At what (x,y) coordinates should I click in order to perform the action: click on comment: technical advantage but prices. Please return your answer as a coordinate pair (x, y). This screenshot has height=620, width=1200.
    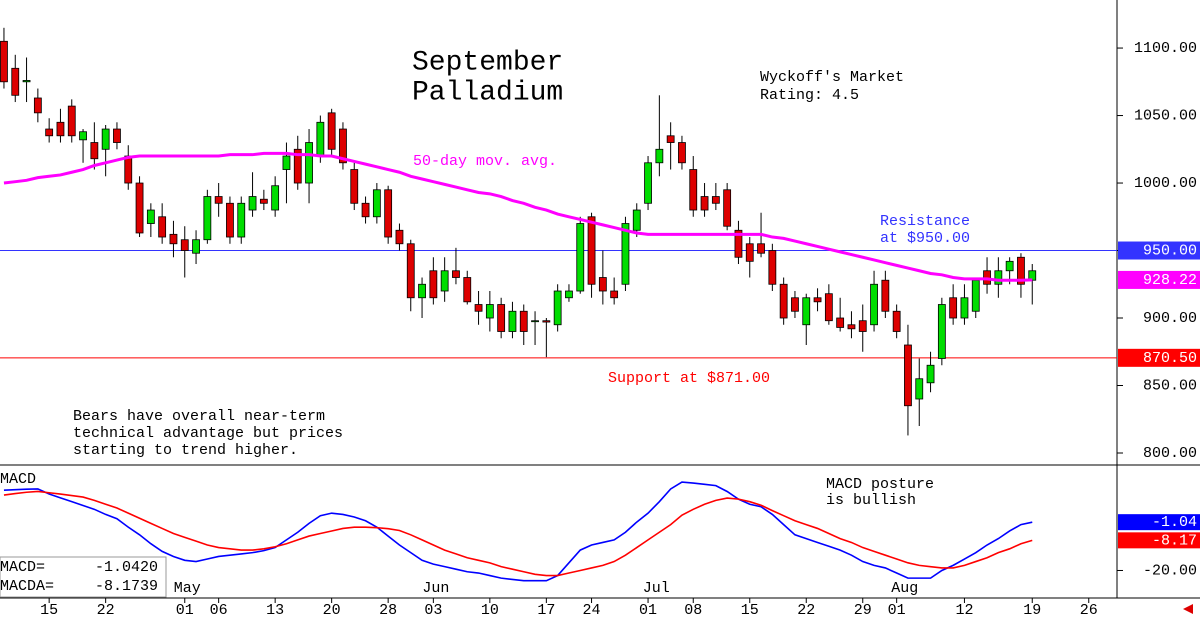
    Looking at the image, I should click on (208, 433).